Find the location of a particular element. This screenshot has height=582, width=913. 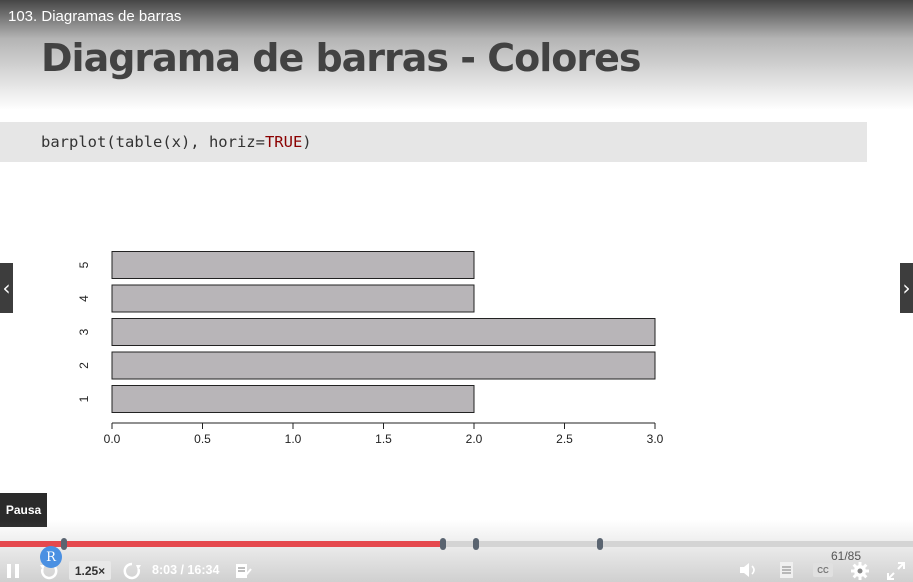

forward-icon is located at coordinates (132, 571).